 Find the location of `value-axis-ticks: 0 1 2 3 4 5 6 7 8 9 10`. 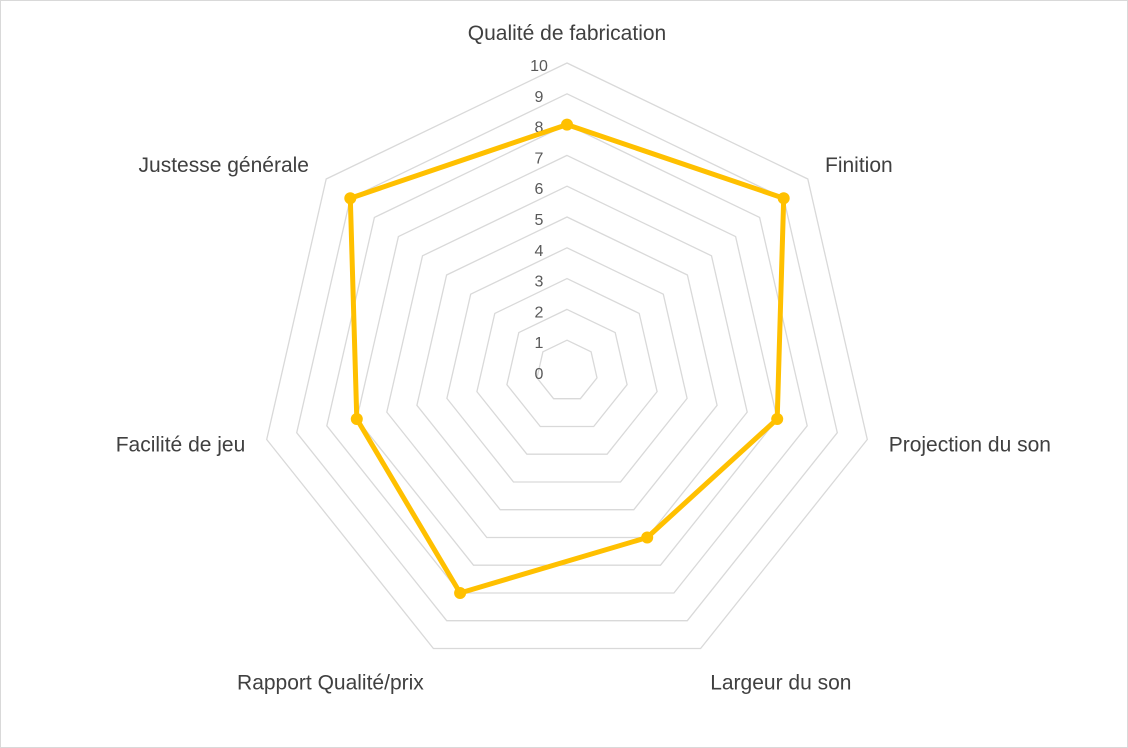

value-axis-ticks: 0 1 2 3 4 5 6 7 8 9 10 is located at coordinates (539, 220).